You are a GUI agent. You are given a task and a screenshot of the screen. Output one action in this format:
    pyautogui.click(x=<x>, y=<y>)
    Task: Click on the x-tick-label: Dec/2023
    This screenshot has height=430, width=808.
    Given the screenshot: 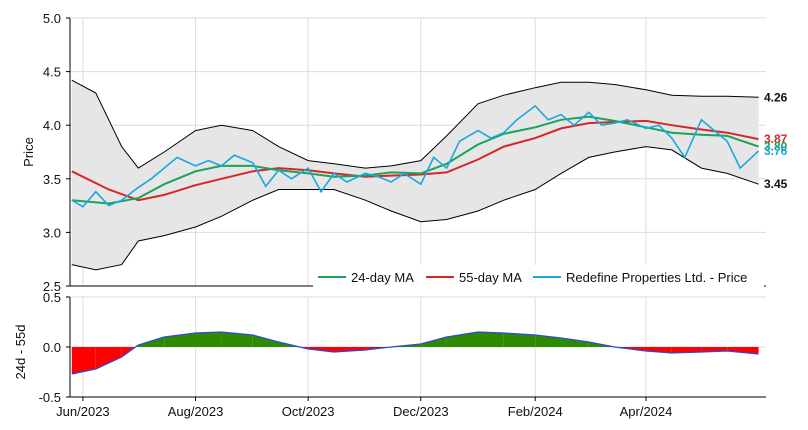 What is the action you would take?
    pyautogui.click(x=421, y=411)
    